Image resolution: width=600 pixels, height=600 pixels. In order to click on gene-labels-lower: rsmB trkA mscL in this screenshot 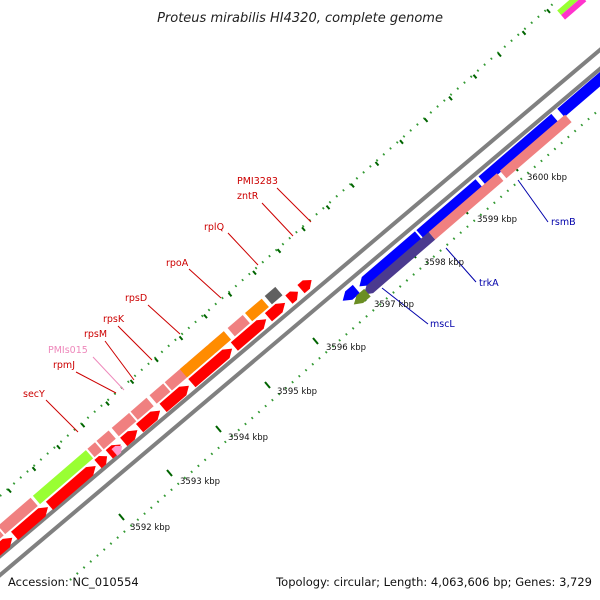, I will do `click(503, 273)`.